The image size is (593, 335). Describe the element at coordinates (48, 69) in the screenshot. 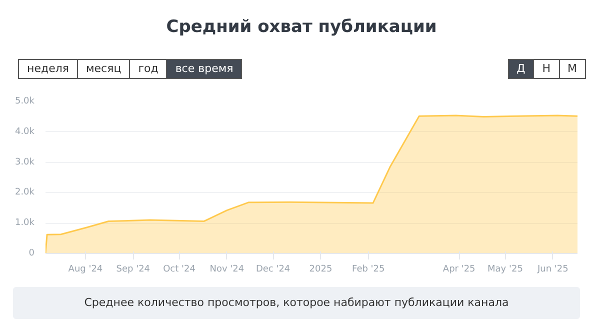

I see `text: неделя` at that location.